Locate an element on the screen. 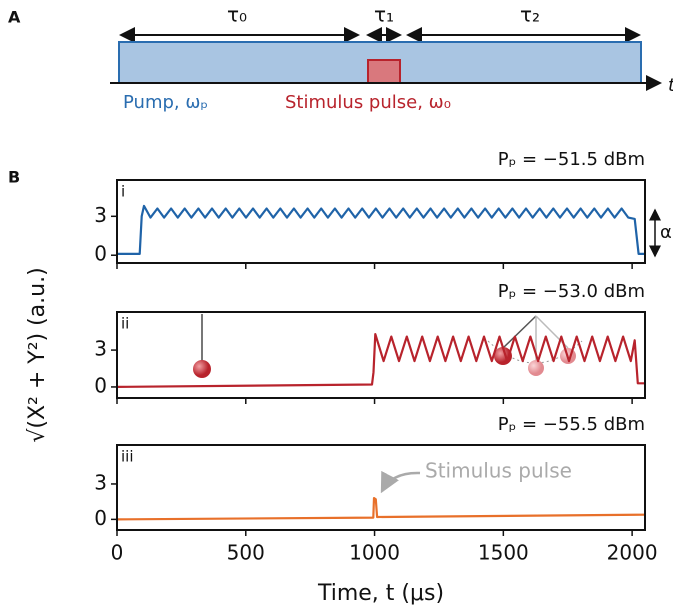 This screenshot has height=614, width=673. panel-label: A is located at coordinates (14, 17).